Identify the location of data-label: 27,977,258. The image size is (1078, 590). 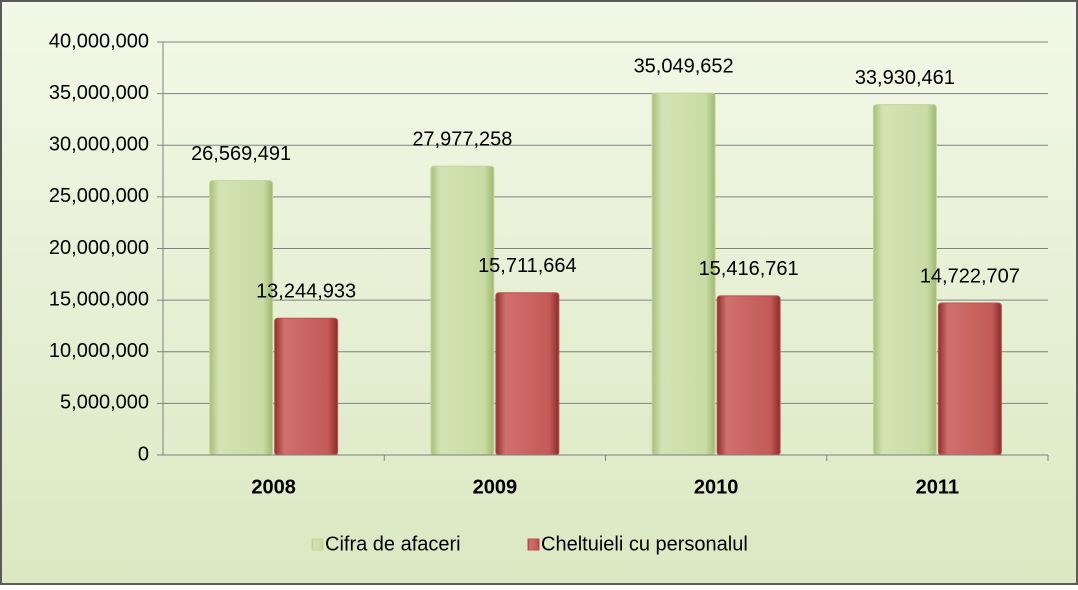
(462, 139).